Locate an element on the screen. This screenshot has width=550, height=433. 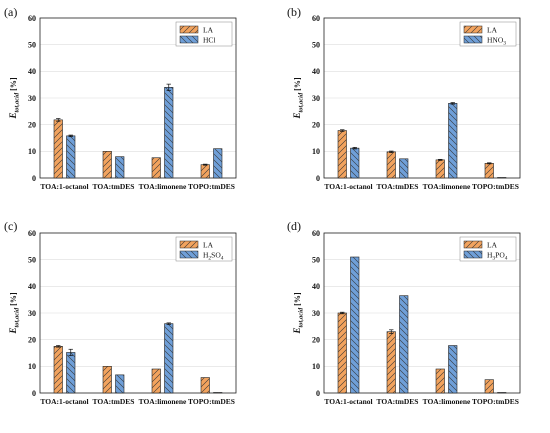
legend-label-tail: PO is located at coordinates (500, 255).